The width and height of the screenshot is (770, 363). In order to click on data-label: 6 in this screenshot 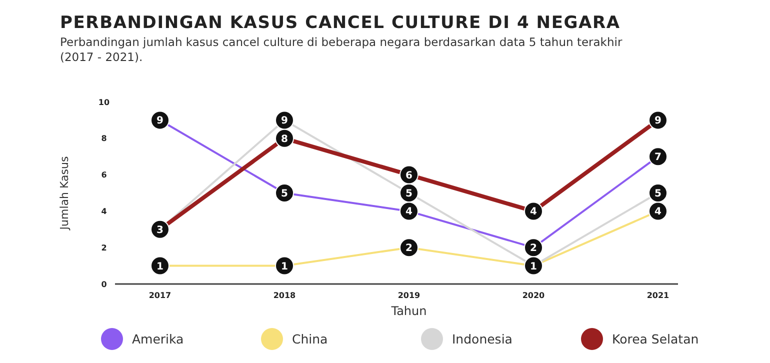, I will do `click(409, 176)`.